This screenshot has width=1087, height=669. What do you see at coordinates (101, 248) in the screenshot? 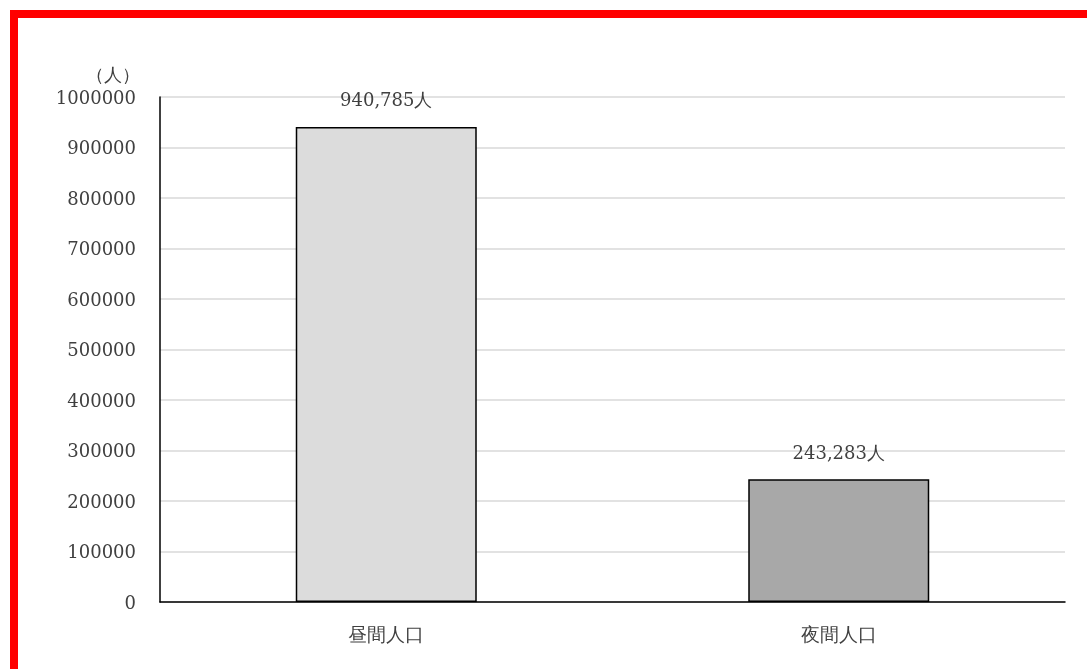
I see `y-tick-label: 700000` at bounding box center [101, 248].